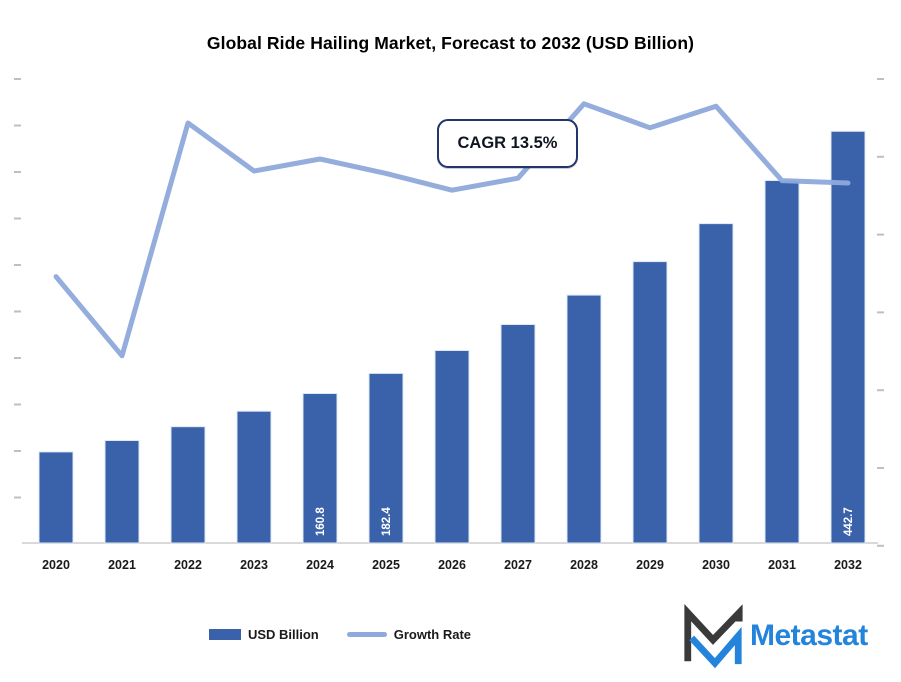 This screenshot has width=901, height=682. I want to click on x-axis-label-2032: 2032, so click(848, 565).